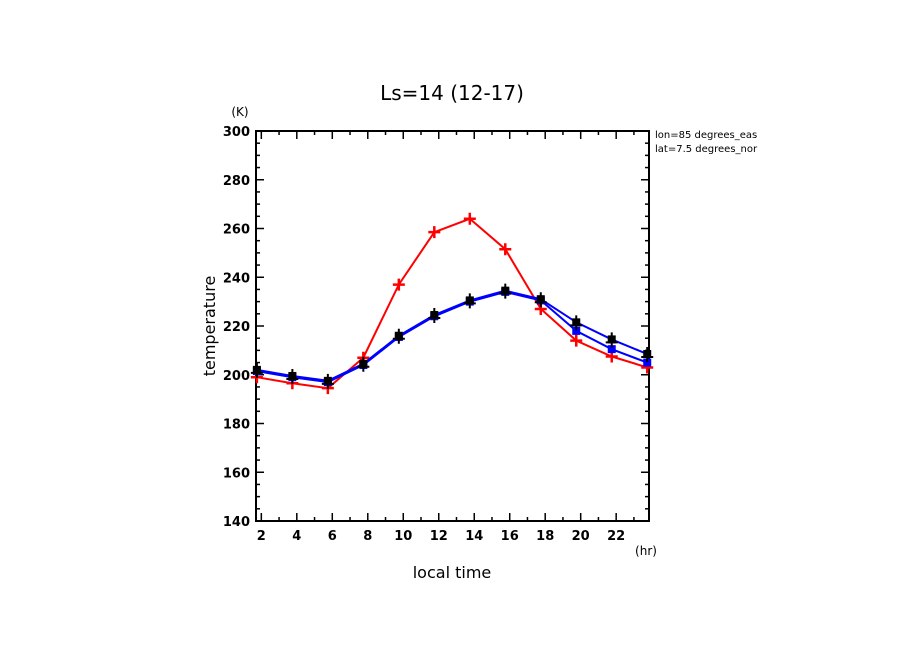 The image size is (904, 654). Describe the element at coordinates (296, 536) in the screenshot. I see `x-tick-label: 4` at that location.